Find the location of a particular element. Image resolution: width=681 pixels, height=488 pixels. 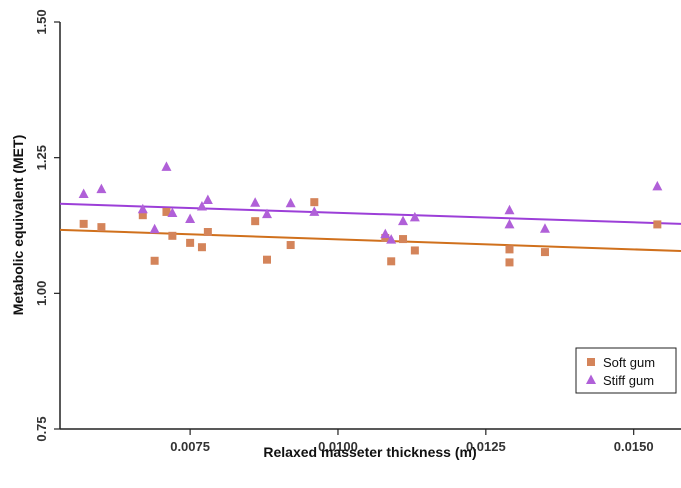

legend: Soft gum Stiff gum is located at coordinates (626, 370).